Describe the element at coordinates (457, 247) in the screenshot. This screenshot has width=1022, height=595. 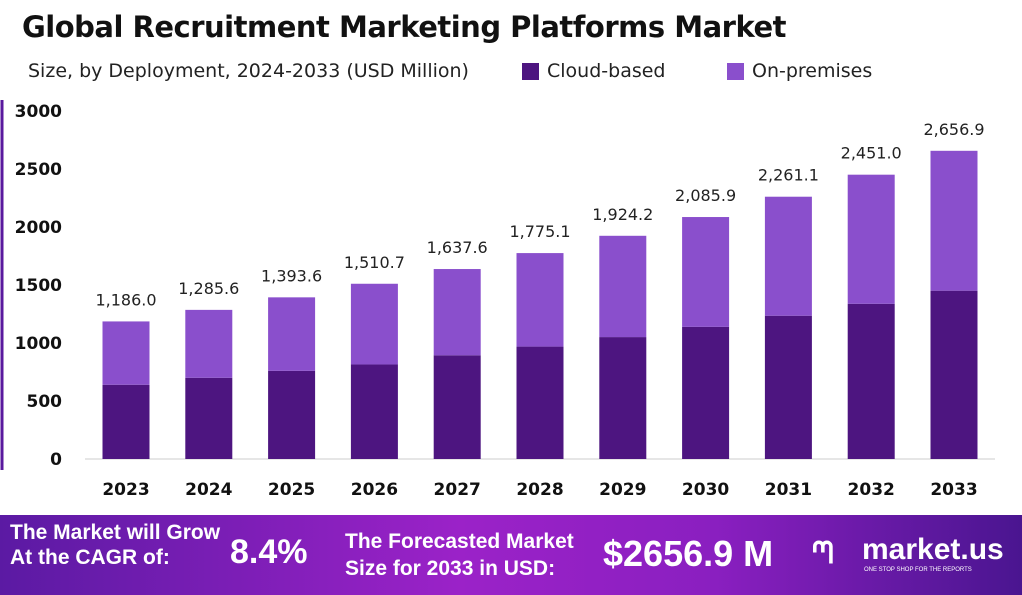
I see `data-label: 1,637.6` at that location.